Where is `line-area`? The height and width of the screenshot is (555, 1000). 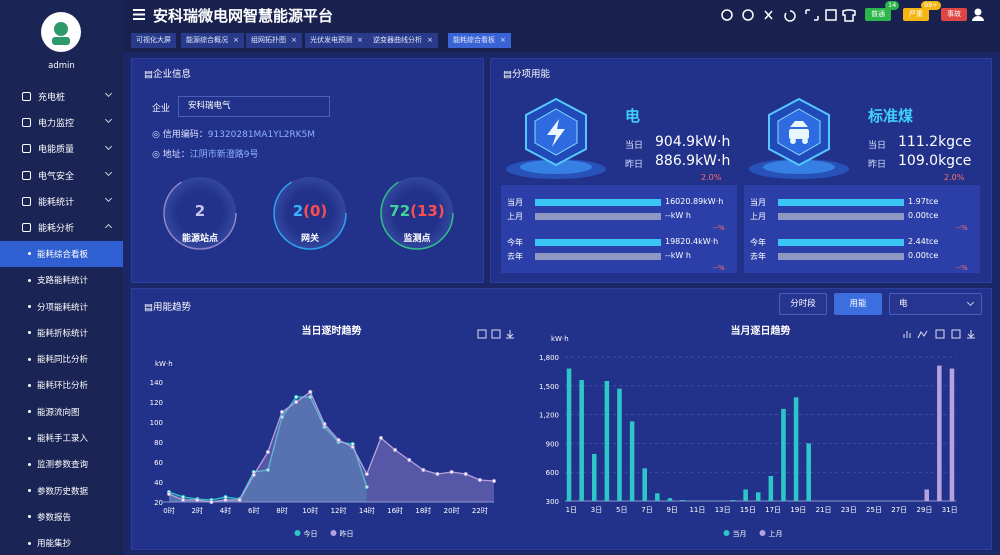 line-area is located at coordinates (331, 447).